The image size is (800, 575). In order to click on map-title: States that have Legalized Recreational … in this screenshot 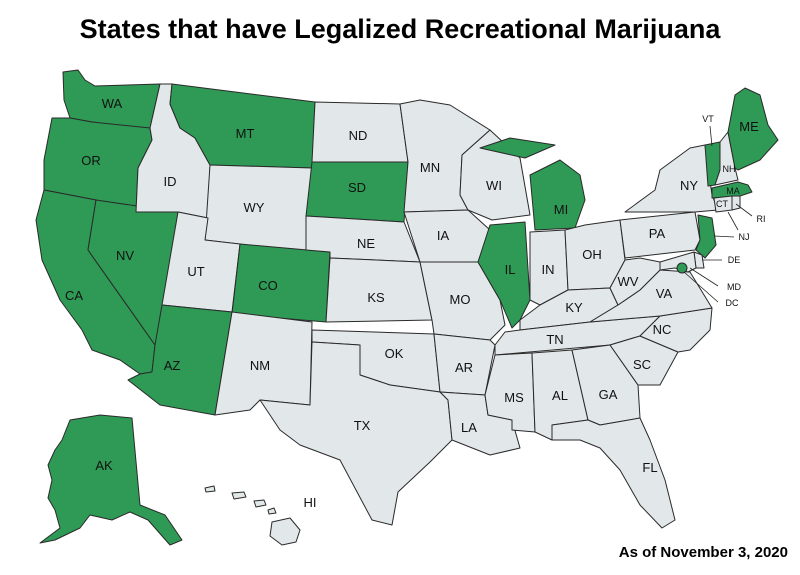, I will do `click(400, 29)`.